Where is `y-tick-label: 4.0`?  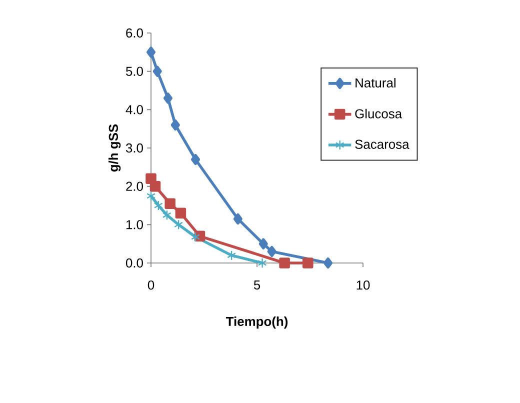 y-tick-label: 4.0 is located at coordinates (134, 109).